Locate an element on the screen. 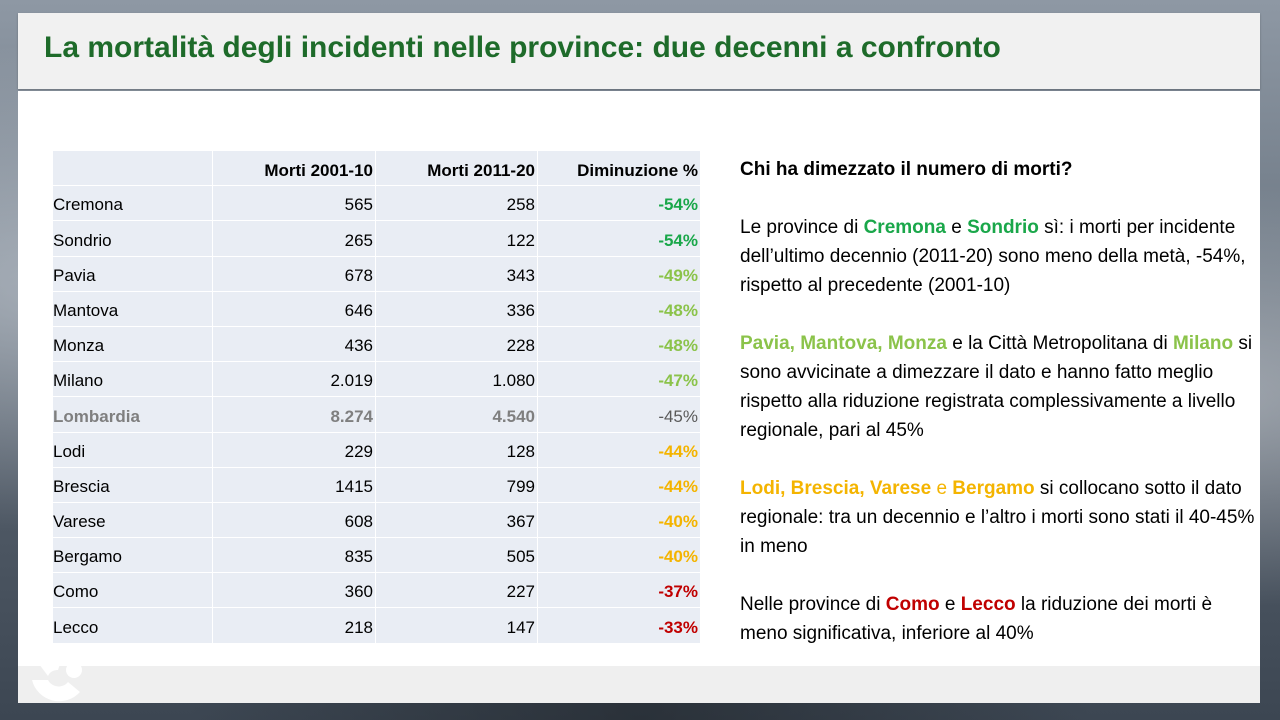 The image size is (1280, 720). row-morti-2001-10: 678 is located at coordinates (294, 273).